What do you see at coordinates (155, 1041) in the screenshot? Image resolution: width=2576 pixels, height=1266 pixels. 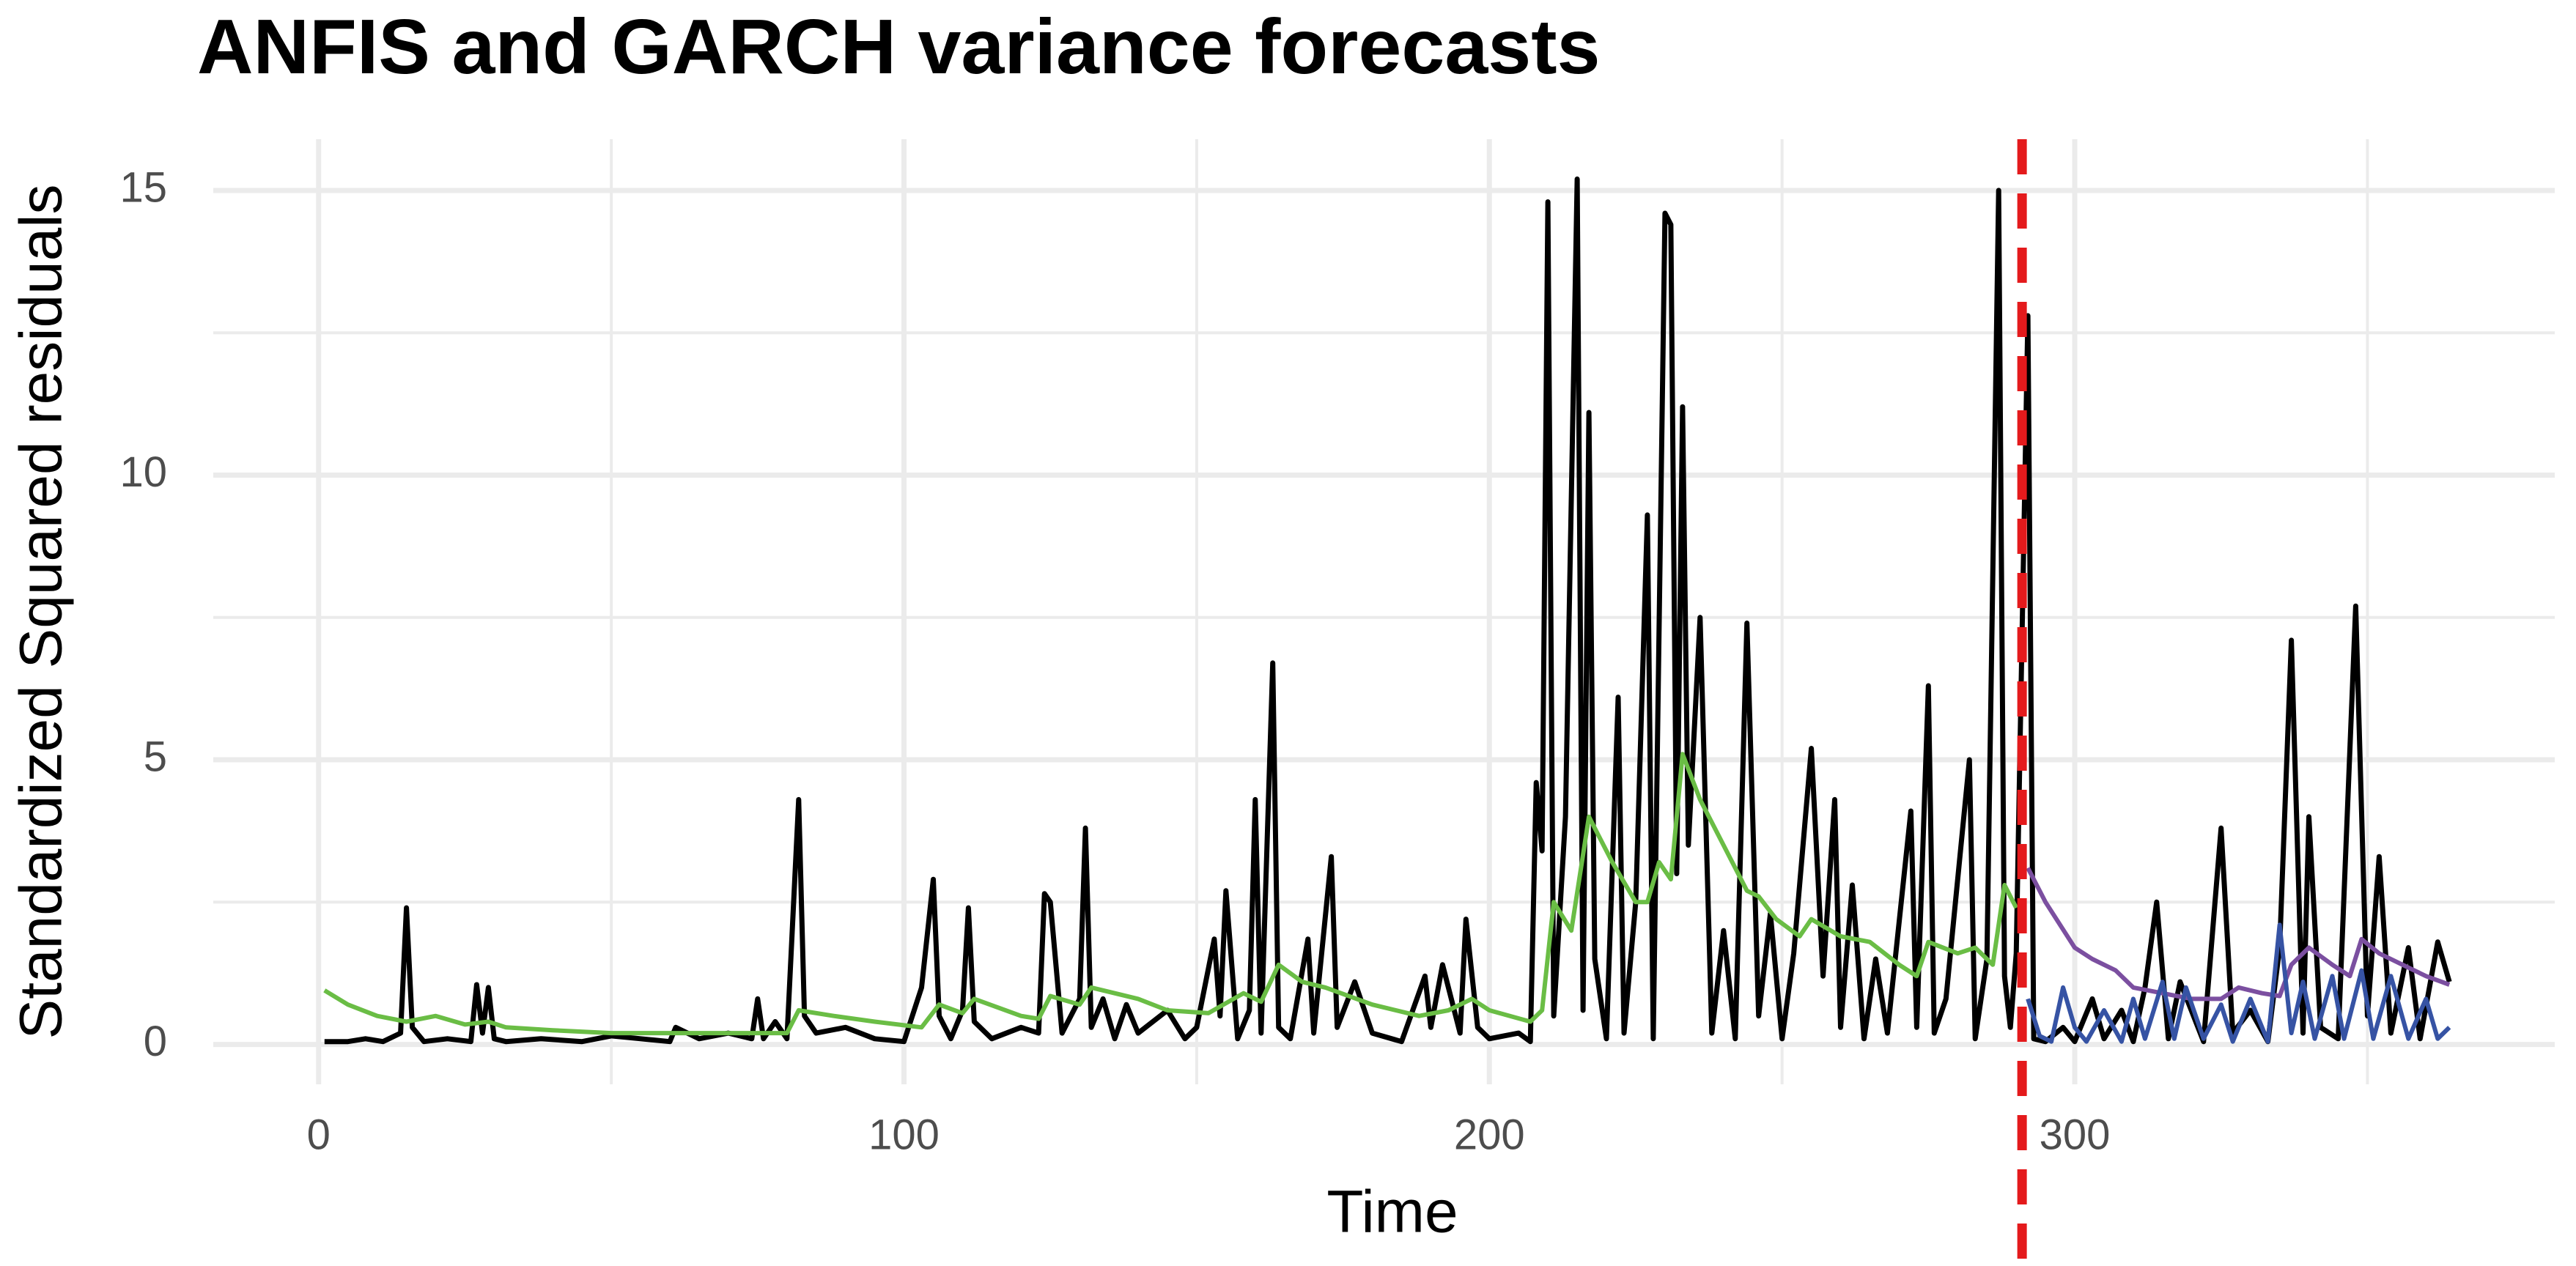 I see `y-tick-label: 0` at bounding box center [155, 1041].